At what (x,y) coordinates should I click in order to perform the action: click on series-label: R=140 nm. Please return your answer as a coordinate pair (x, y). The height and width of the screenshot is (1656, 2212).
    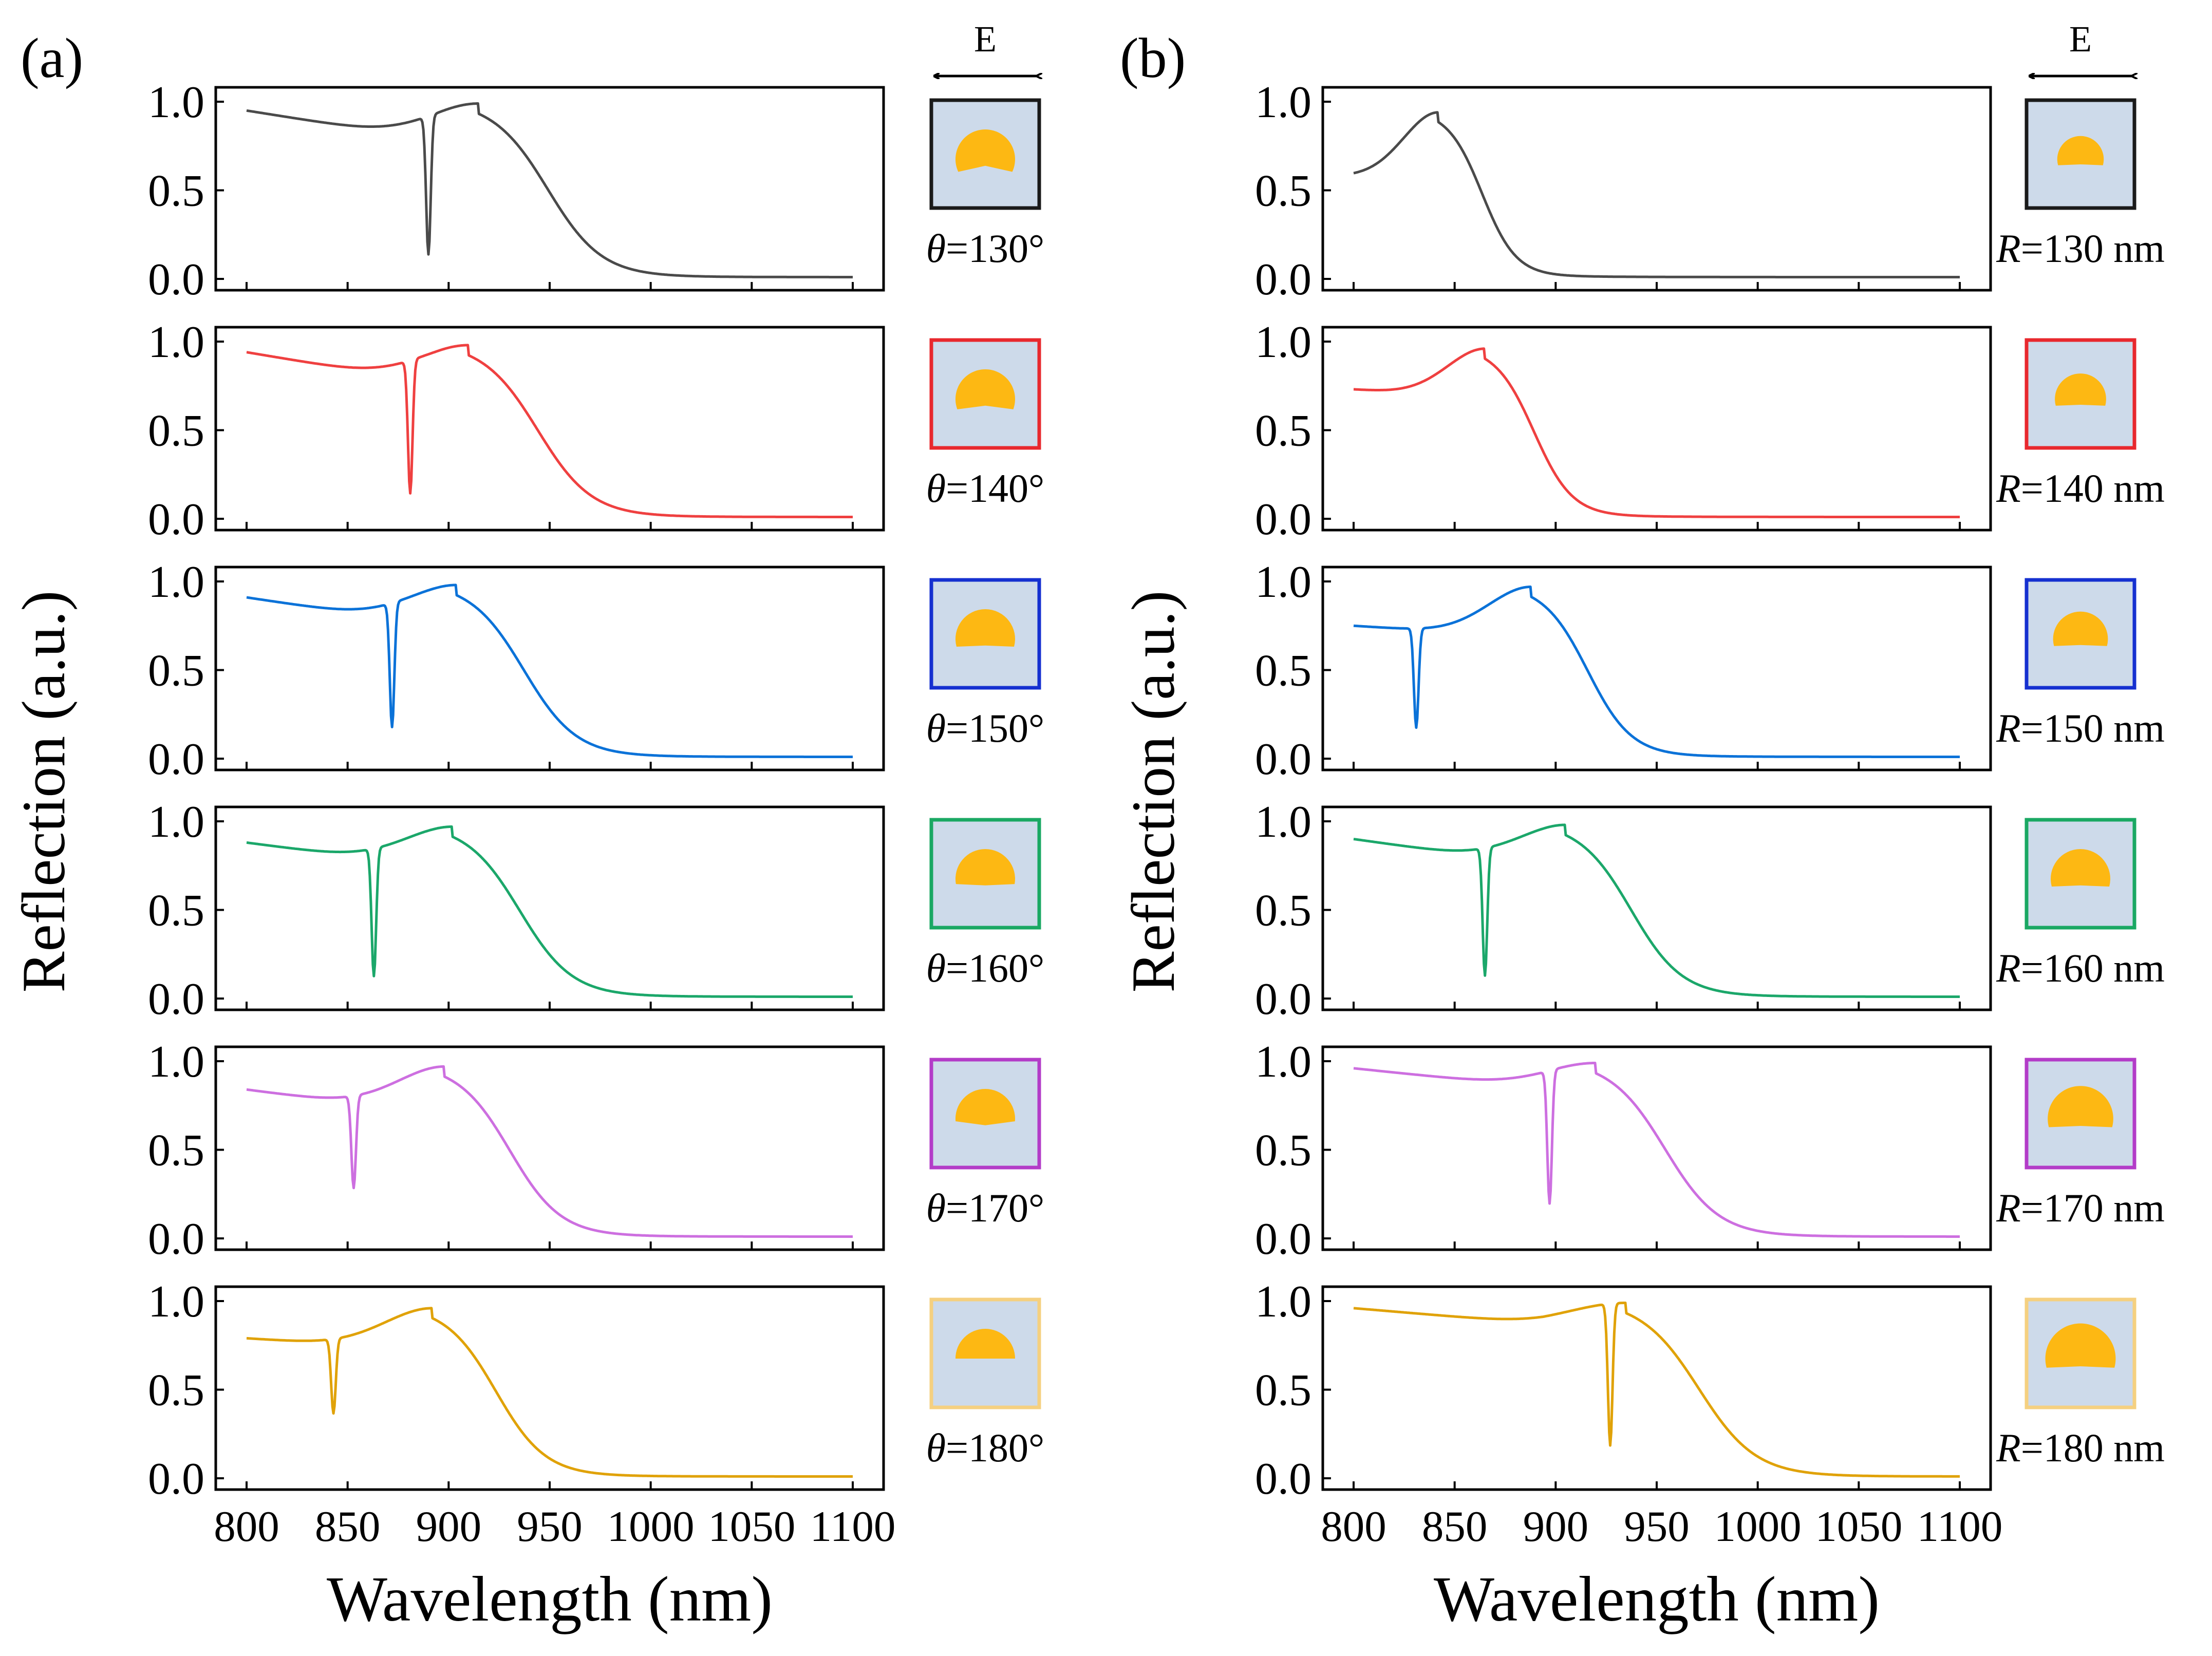
    Looking at the image, I should click on (2080, 488).